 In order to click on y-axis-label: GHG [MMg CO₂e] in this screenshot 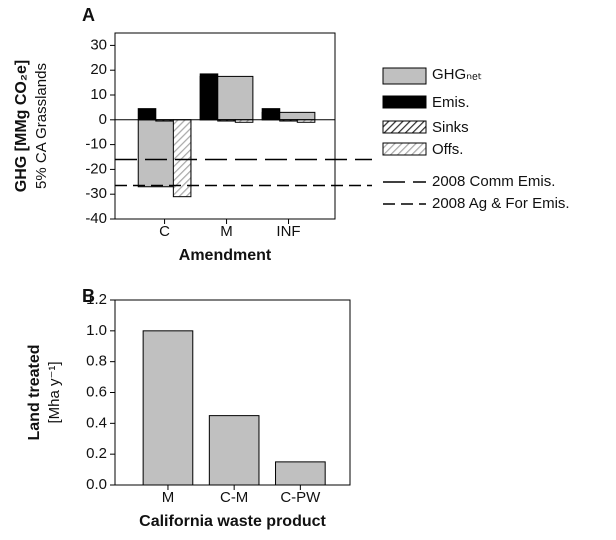, I will do `click(21, 126)`.